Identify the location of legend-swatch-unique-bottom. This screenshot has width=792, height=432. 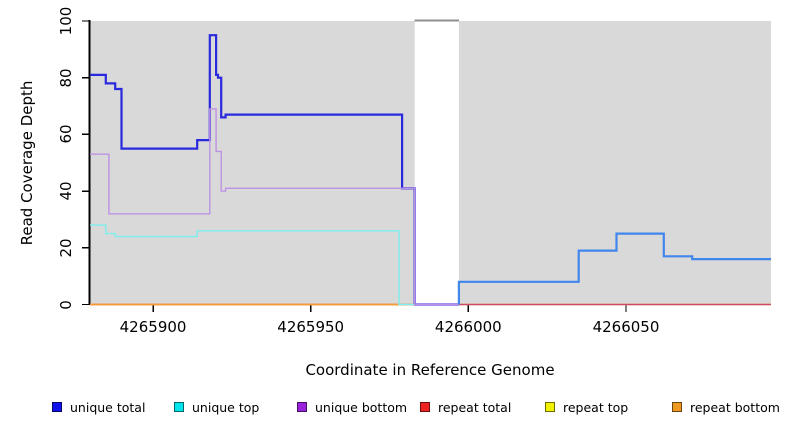
(302, 407).